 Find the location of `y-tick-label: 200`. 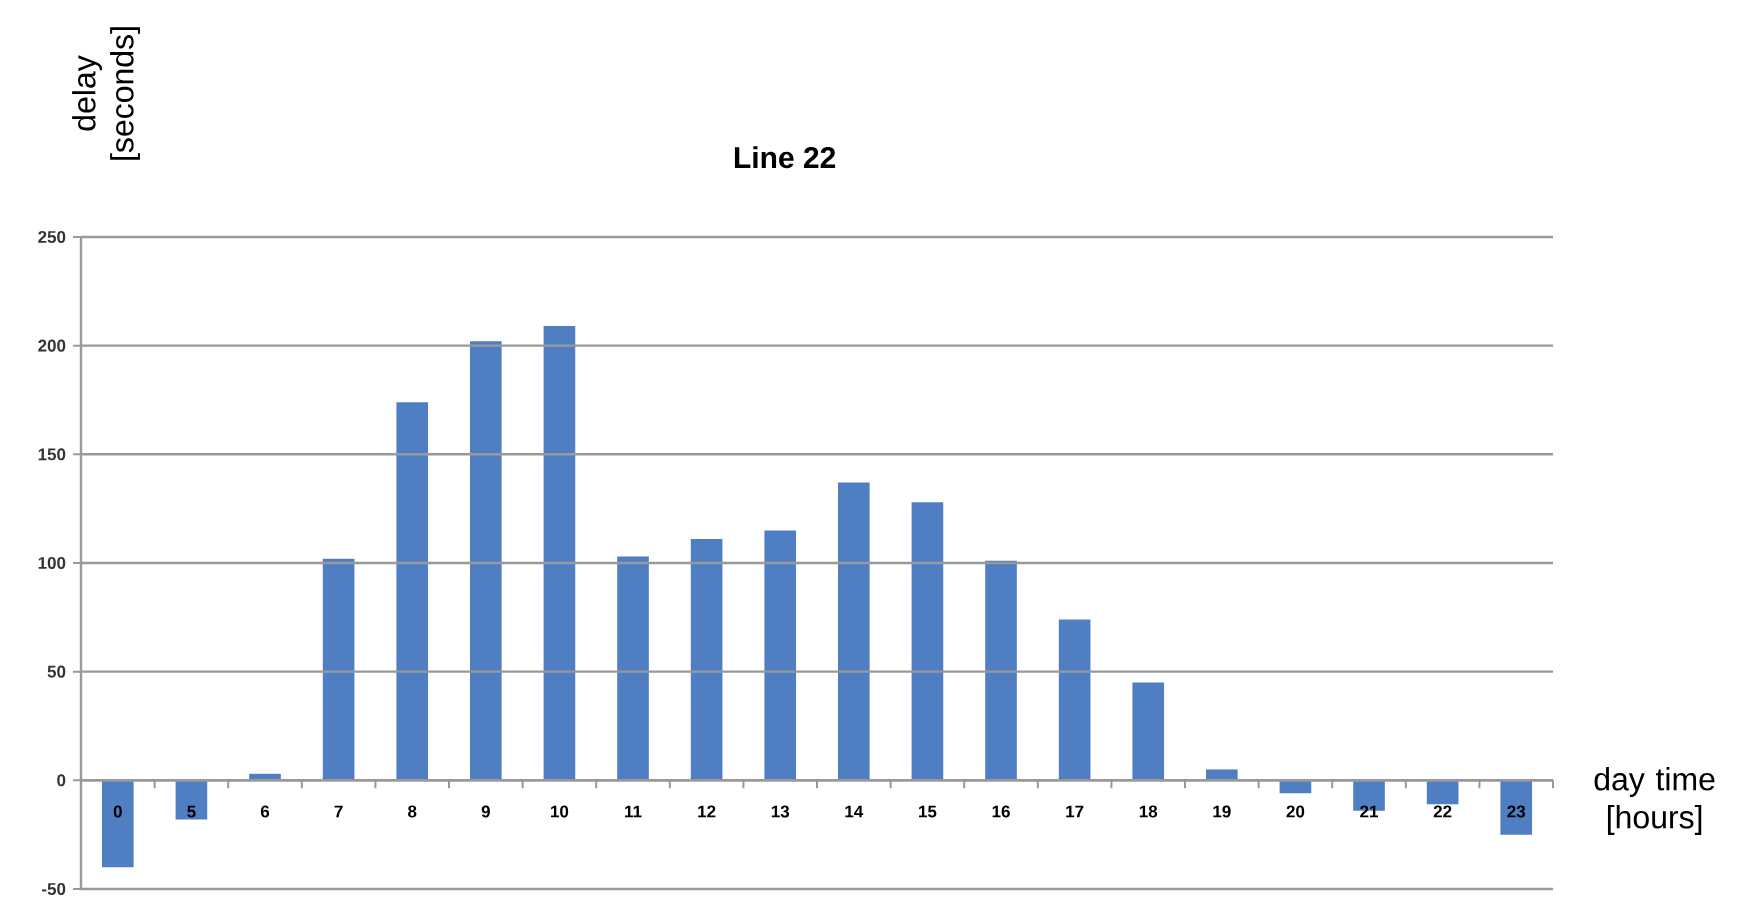

y-tick-label: 200 is located at coordinates (52, 345).